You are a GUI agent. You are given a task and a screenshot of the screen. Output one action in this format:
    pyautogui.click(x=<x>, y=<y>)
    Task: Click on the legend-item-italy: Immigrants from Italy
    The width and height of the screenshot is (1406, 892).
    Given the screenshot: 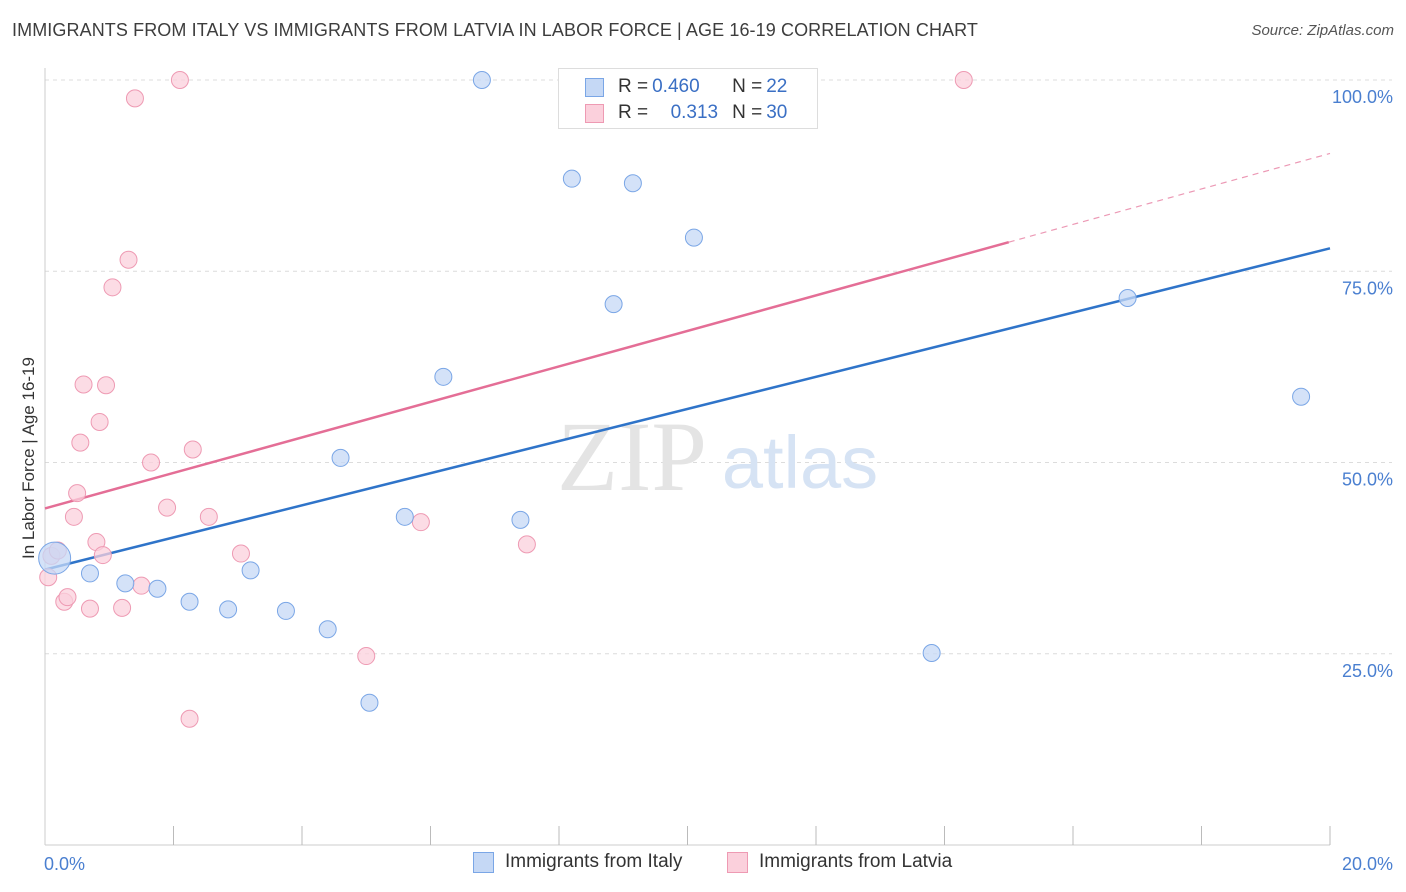 What is the action you would take?
    pyautogui.click(x=577, y=862)
    